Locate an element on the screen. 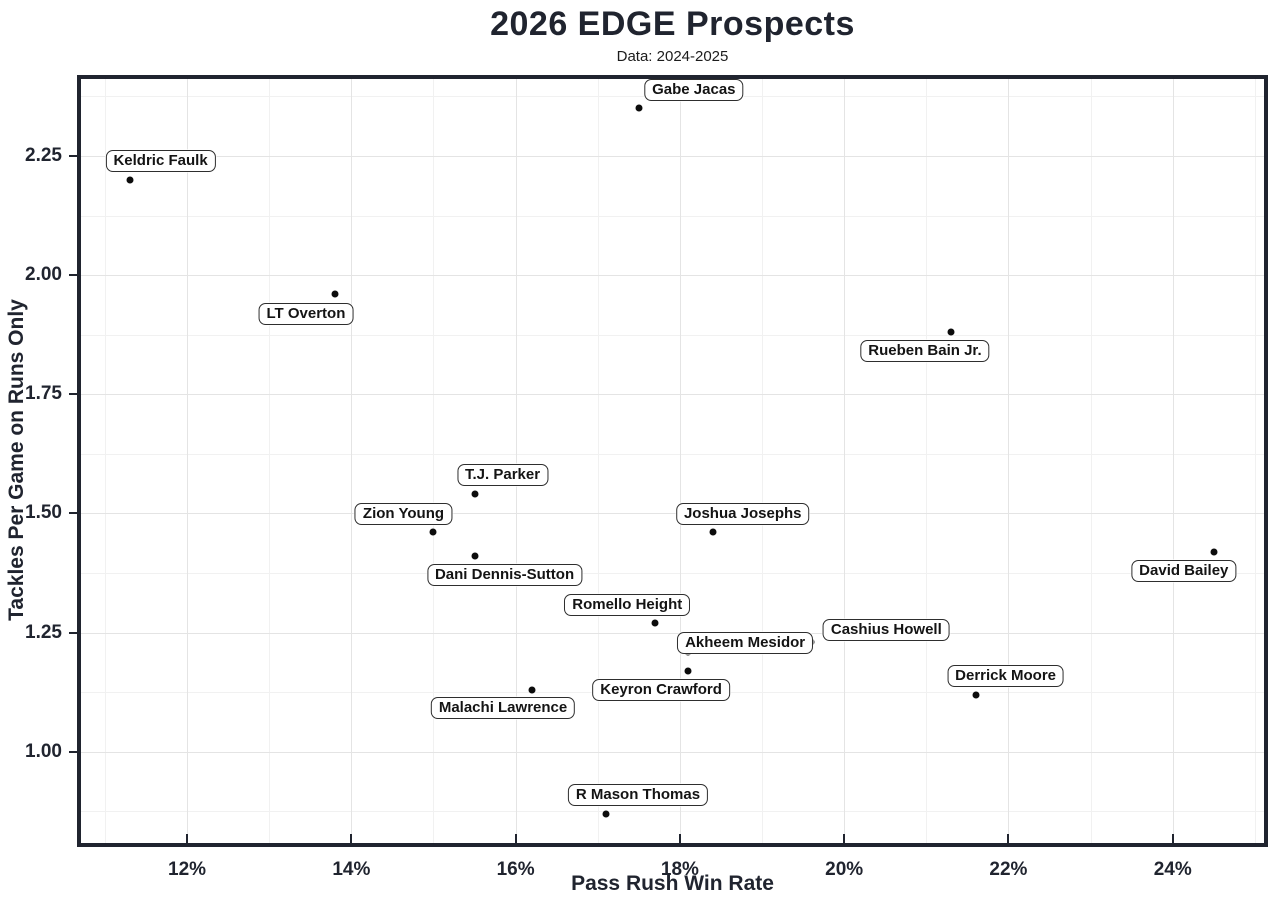 The height and width of the screenshot is (905, 1280). data-point-lt-overton is located at coordinates (335, 294).